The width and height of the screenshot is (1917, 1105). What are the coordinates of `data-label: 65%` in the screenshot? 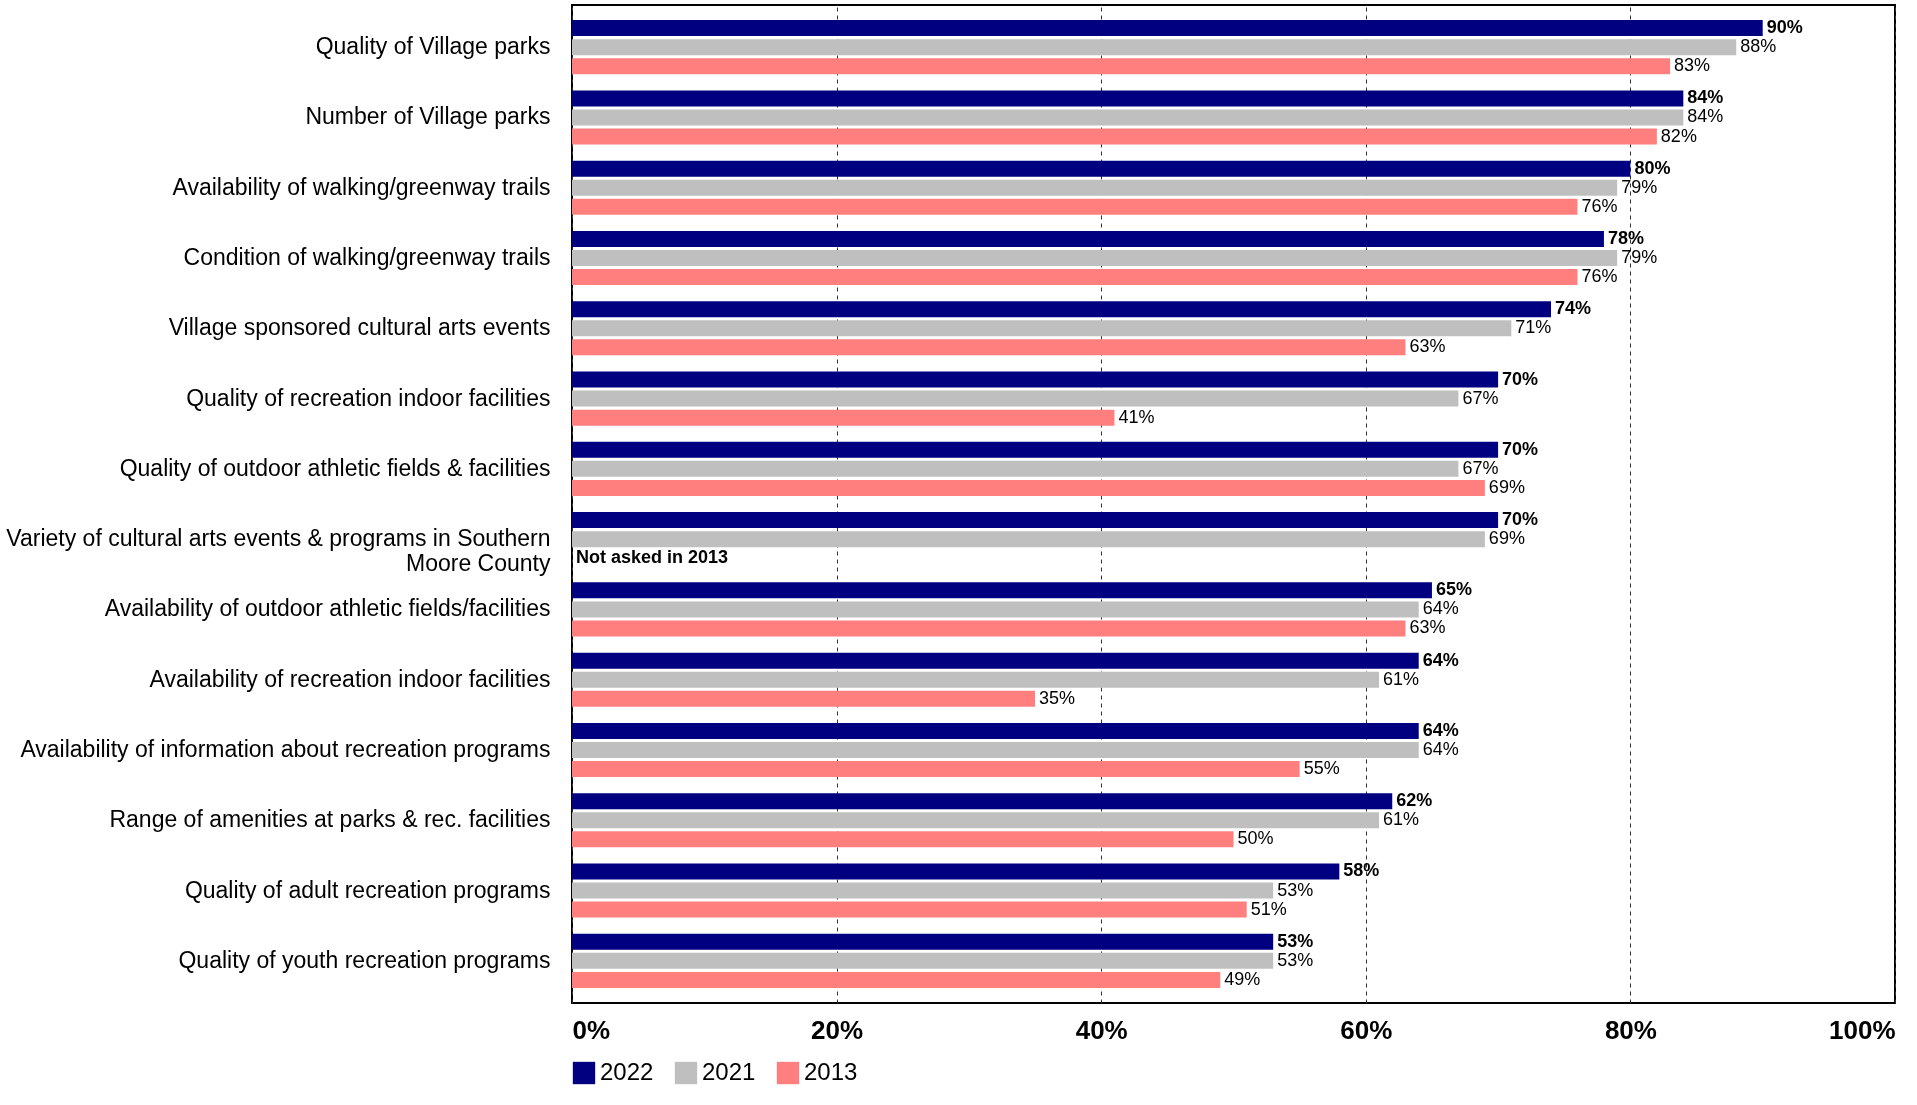 It's located at (1453, 589).